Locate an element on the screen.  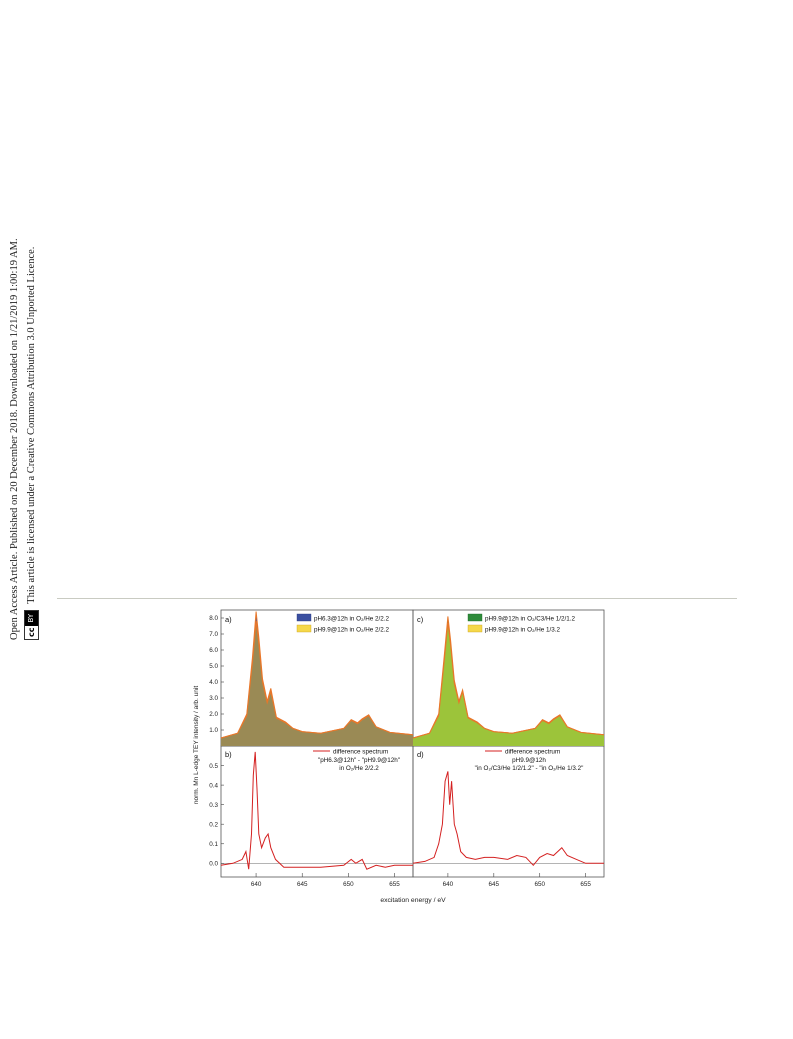
legend-swatch-yellow is located at coordinates (304, 628).